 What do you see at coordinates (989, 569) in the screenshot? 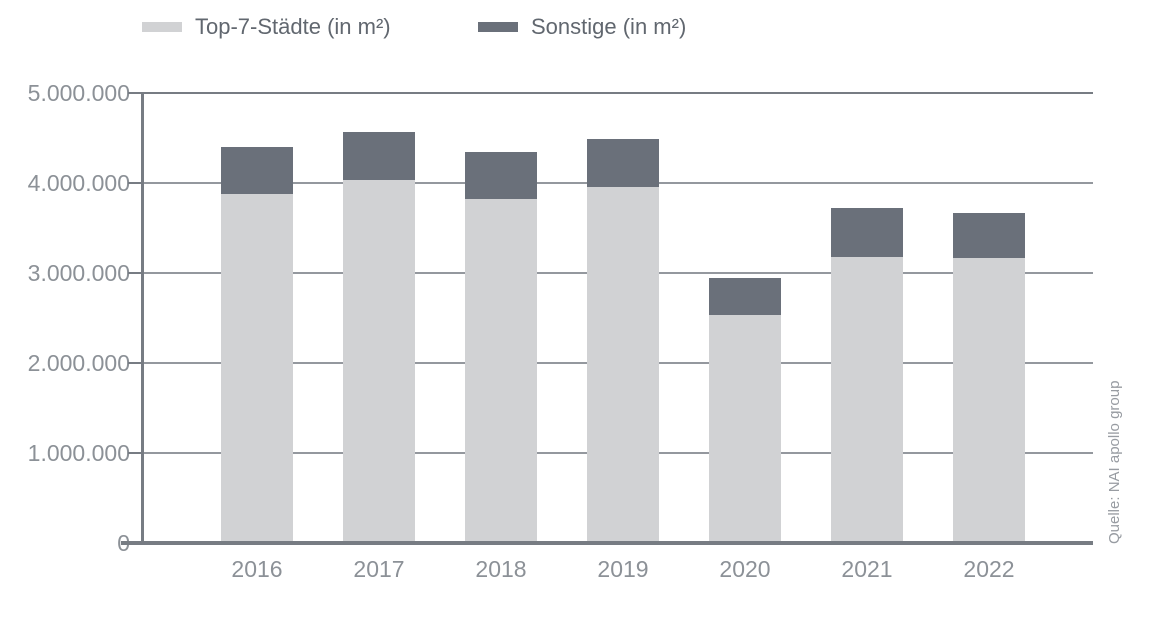
I see `x-axis-label-2022: 2022` at bounding box center [989, 569].